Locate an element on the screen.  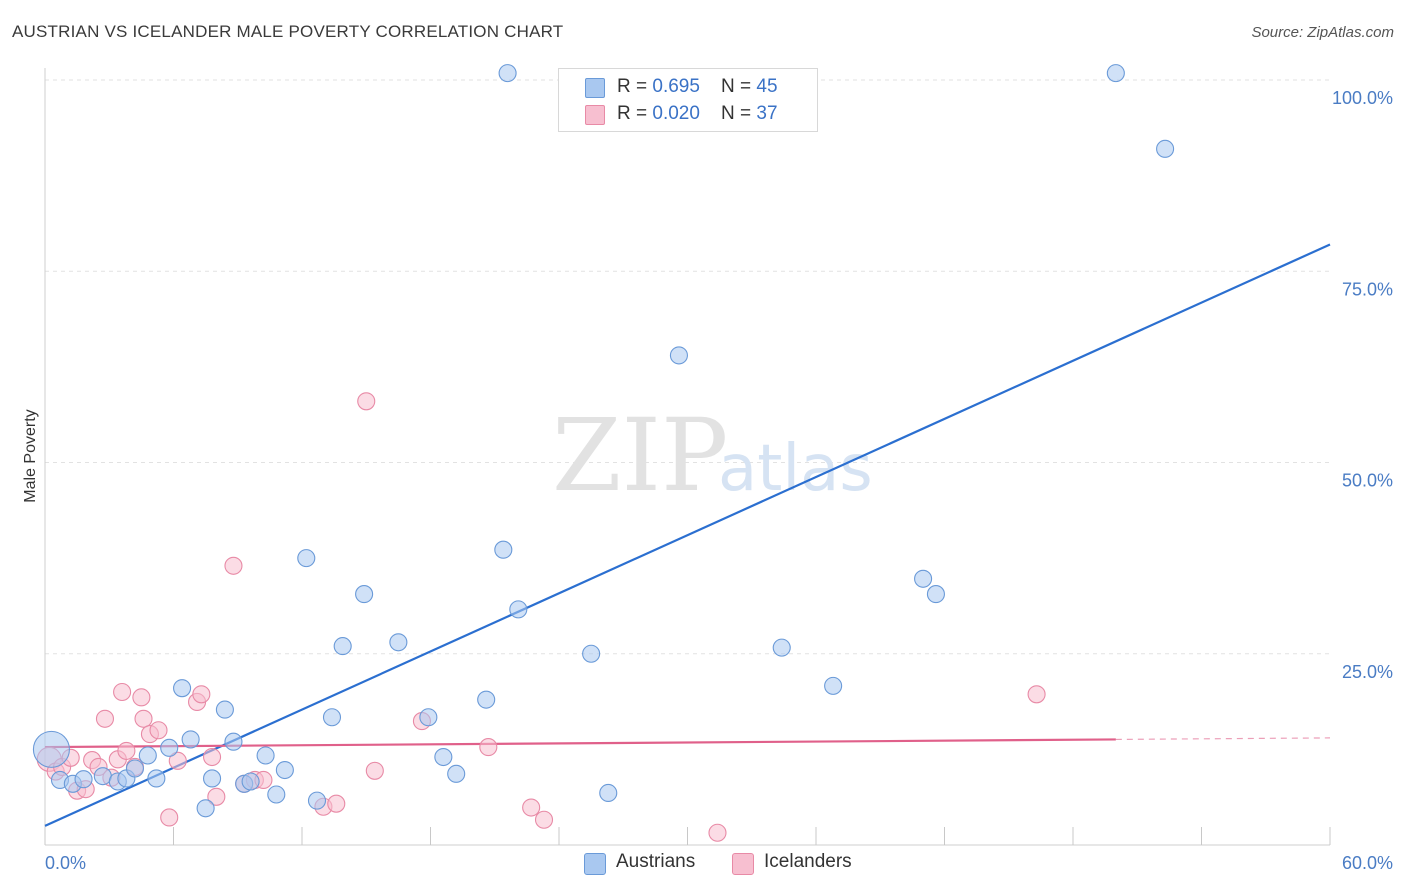
legend-r-value: 0.695 is located at coordinates (676, 86).